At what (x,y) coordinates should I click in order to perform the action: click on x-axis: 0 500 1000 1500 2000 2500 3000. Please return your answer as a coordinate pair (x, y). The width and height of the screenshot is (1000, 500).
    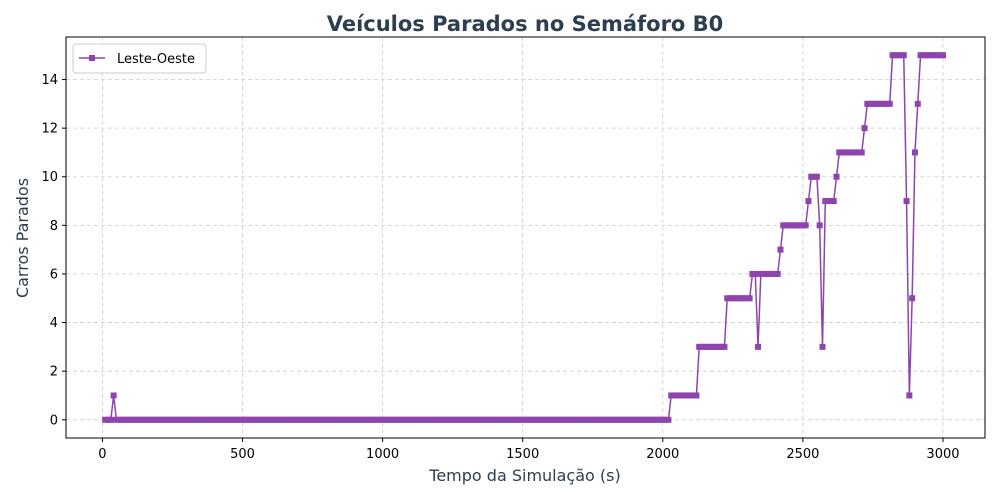
    Looking at the image, I should click on (529, 450).